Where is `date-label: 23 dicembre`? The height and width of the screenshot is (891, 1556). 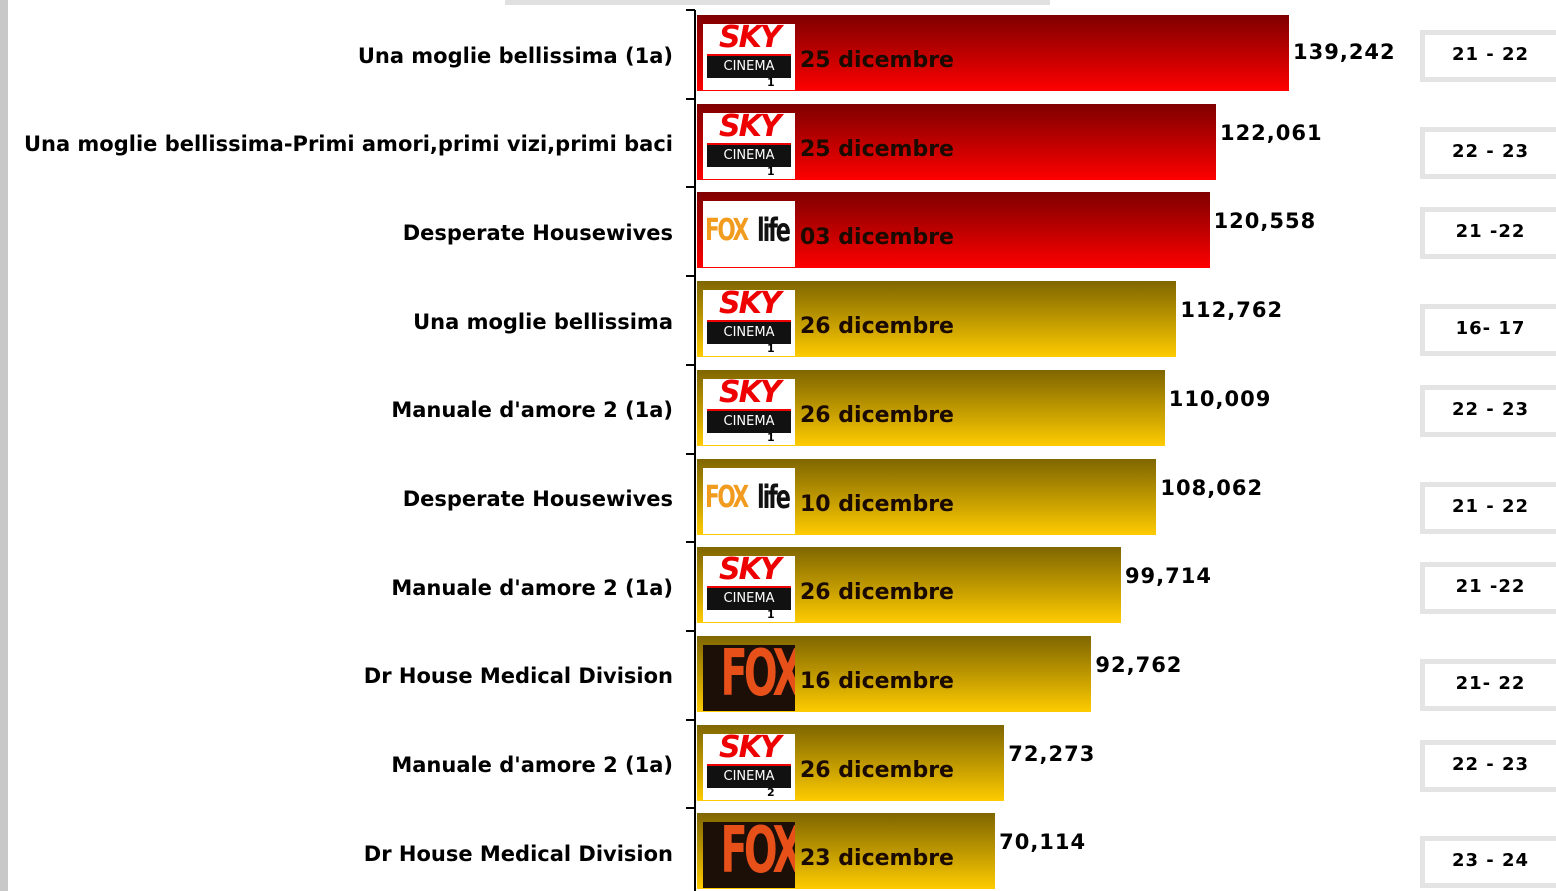 date-label: 23 dicembre is located at coordinates (877, 859).